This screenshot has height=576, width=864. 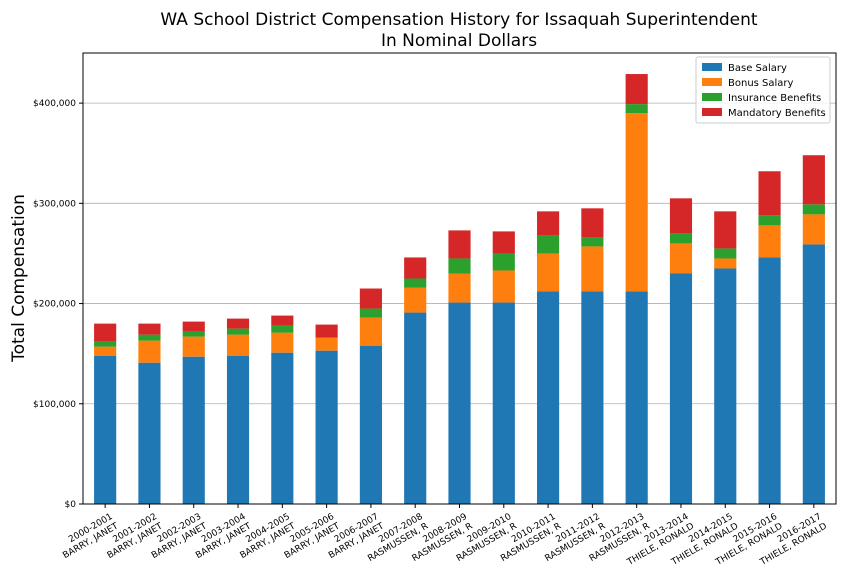 What do you see at coordinates (592, 223) in the screenshot?
I see `bar-mandatory-benefits-2011-2012` at bounding box center [592, 223].